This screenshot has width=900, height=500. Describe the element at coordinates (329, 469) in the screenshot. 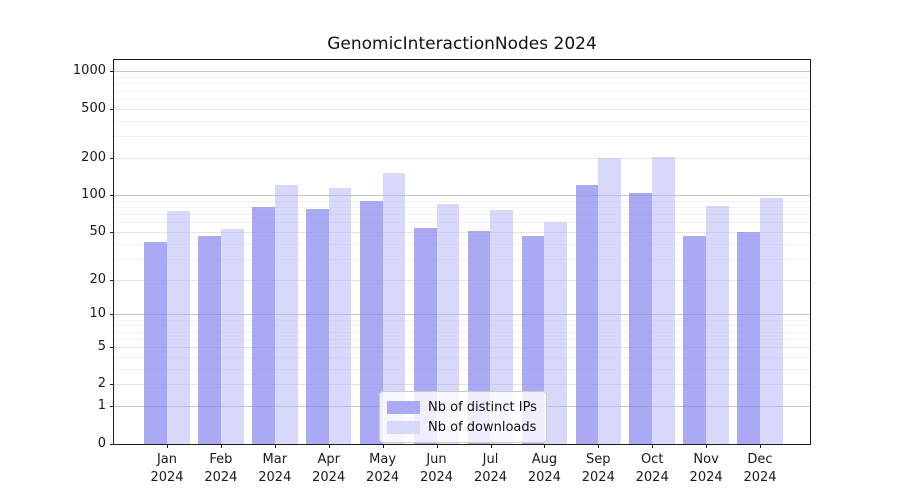

I see `x-tick-label: Apr 2024` at that location.